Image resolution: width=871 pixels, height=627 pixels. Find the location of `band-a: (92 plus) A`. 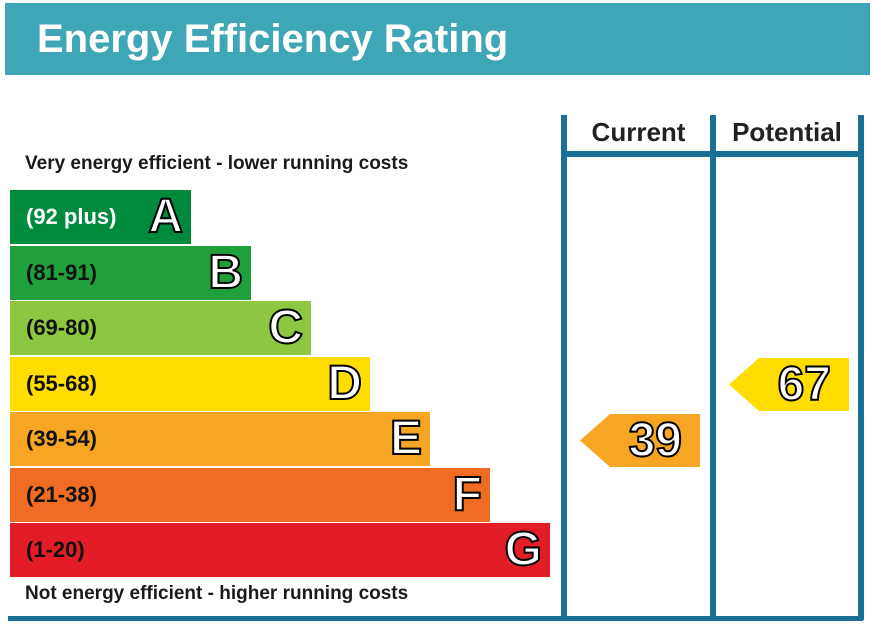

band-a: (92 plus) A is located at coordinates (100, 216).